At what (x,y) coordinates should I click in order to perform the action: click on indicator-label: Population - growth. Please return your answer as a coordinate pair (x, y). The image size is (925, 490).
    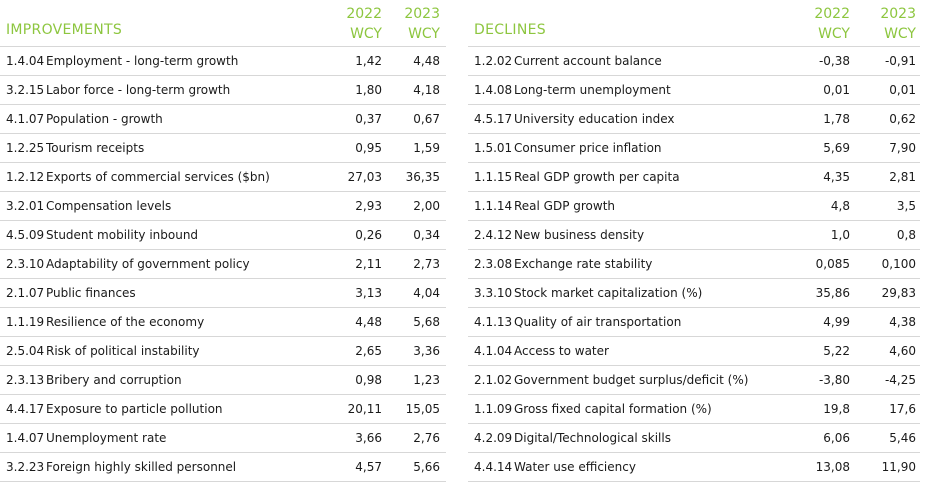
    Looking at the image, I should click on (104, 119).